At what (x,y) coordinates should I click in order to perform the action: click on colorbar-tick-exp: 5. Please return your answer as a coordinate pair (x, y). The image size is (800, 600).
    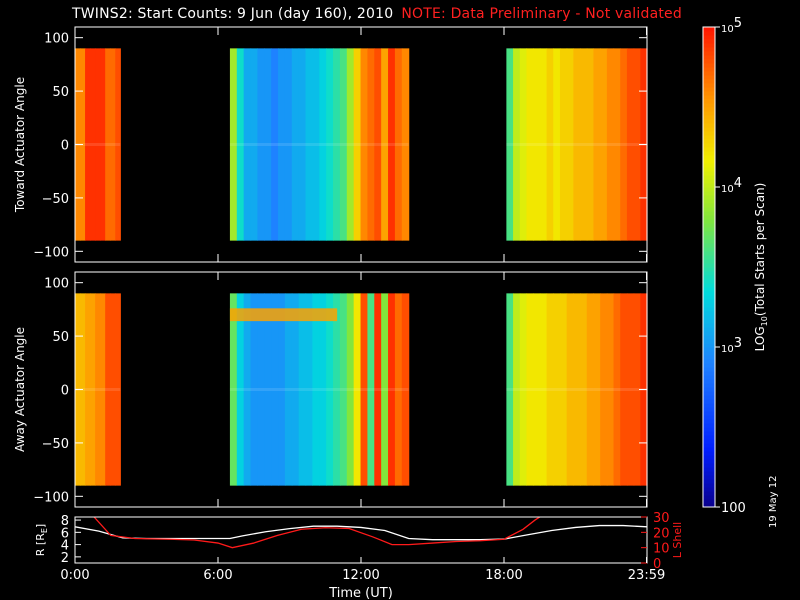
    Looking at the image, I should click on (738, 23).